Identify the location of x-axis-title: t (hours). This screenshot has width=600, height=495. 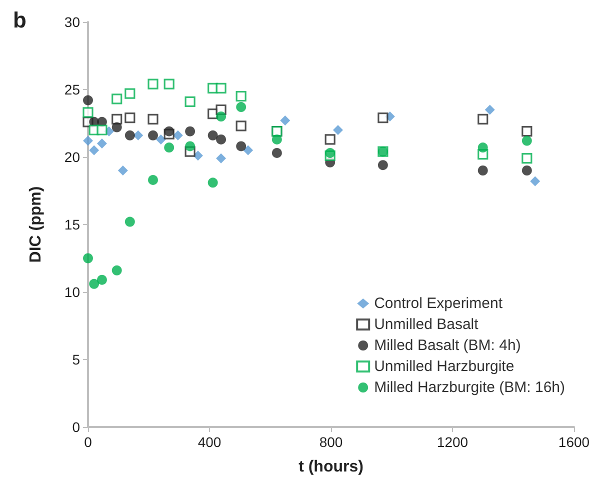
(331, 467).